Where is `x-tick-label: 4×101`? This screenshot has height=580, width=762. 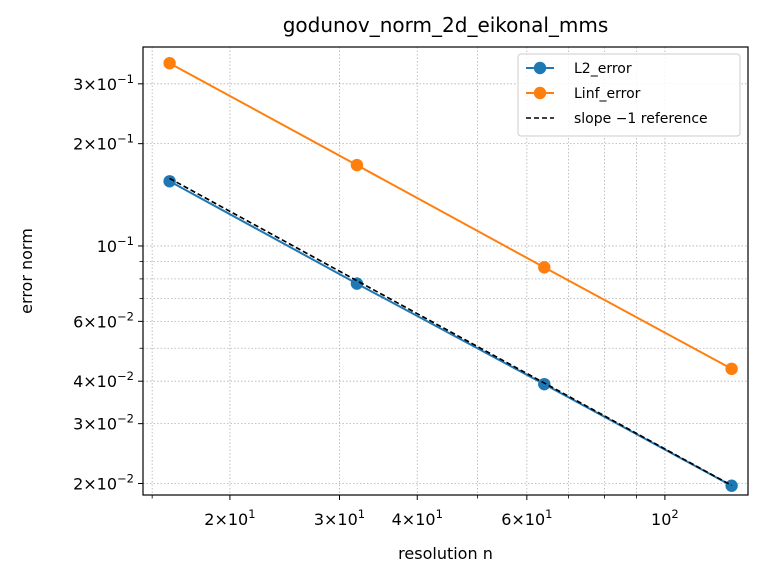
x-tick-label: 4×101 is located at coordinates (417, 518).